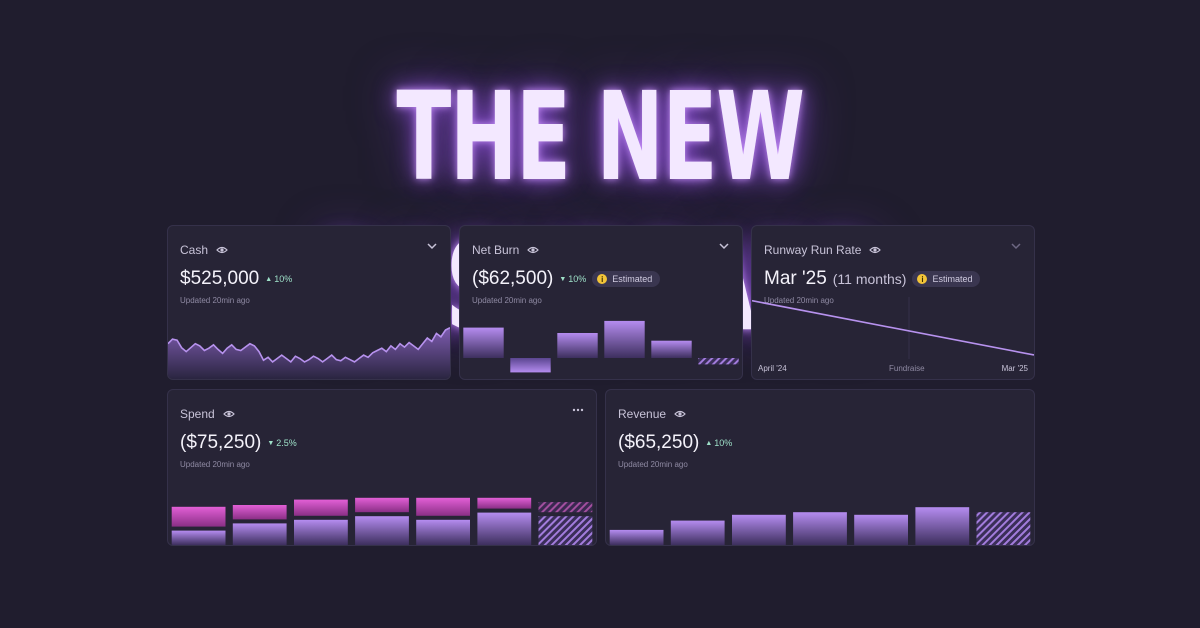 The image size is (1200, 628). I want to click on cash-area-chart, so click(309, 352).